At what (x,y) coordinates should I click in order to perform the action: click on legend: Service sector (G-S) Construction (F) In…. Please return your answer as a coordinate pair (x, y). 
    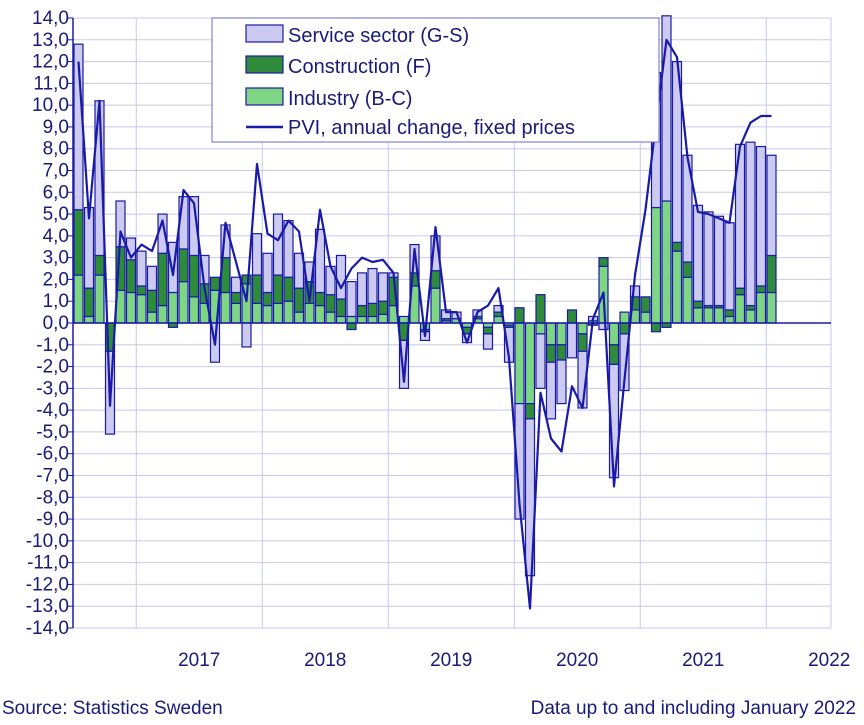
    Looking at the image, I should click on (435, 80).